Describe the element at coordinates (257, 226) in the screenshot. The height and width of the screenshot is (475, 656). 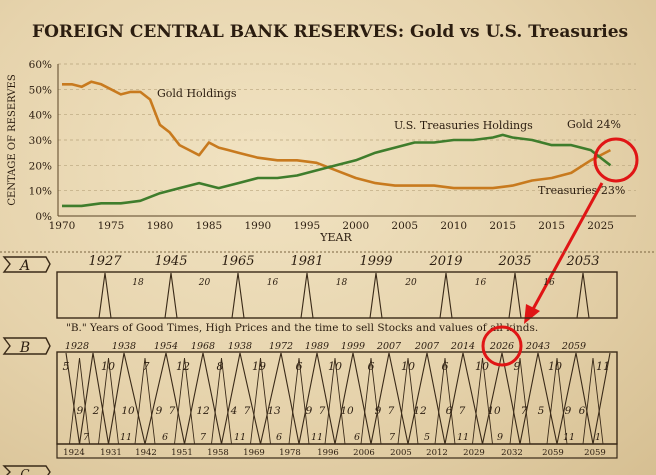
I see `x-tick-label: 1990` at that location.